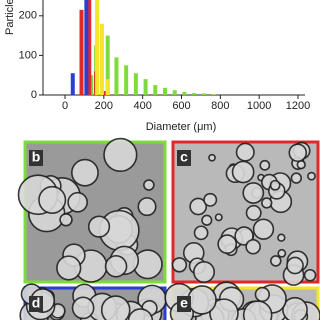  I want to click on panel-label: c, so click(184, 157).